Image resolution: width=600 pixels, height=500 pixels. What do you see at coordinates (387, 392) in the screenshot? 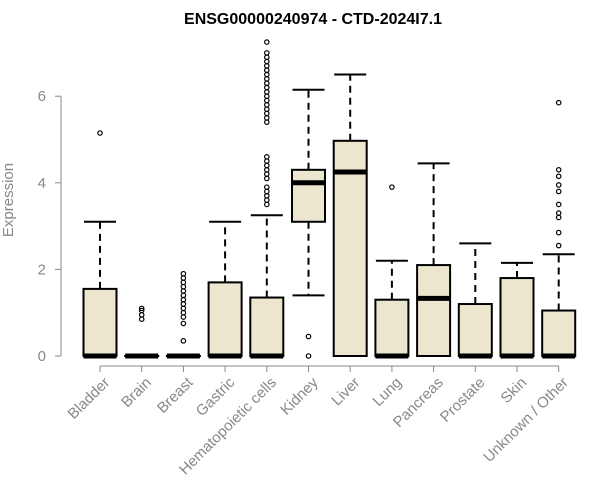
I see `x-tick-label: Lung` at bounding box center [387, 392].